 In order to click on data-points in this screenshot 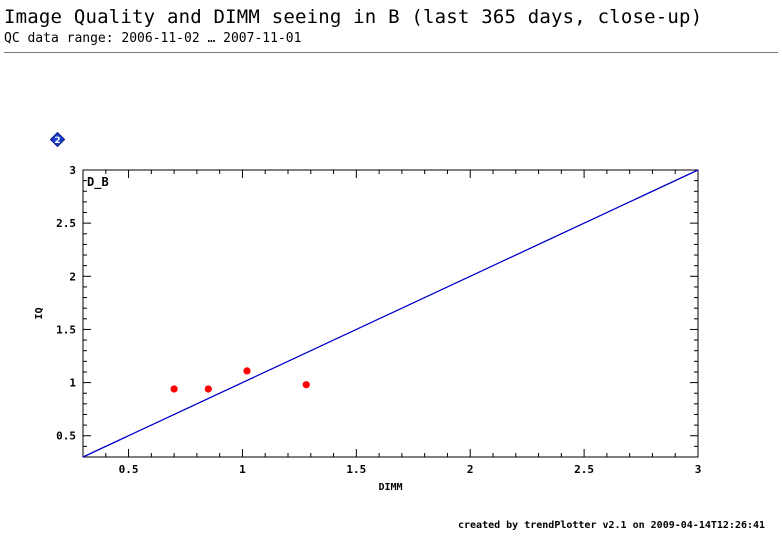, I will do `click(240, 380)`.